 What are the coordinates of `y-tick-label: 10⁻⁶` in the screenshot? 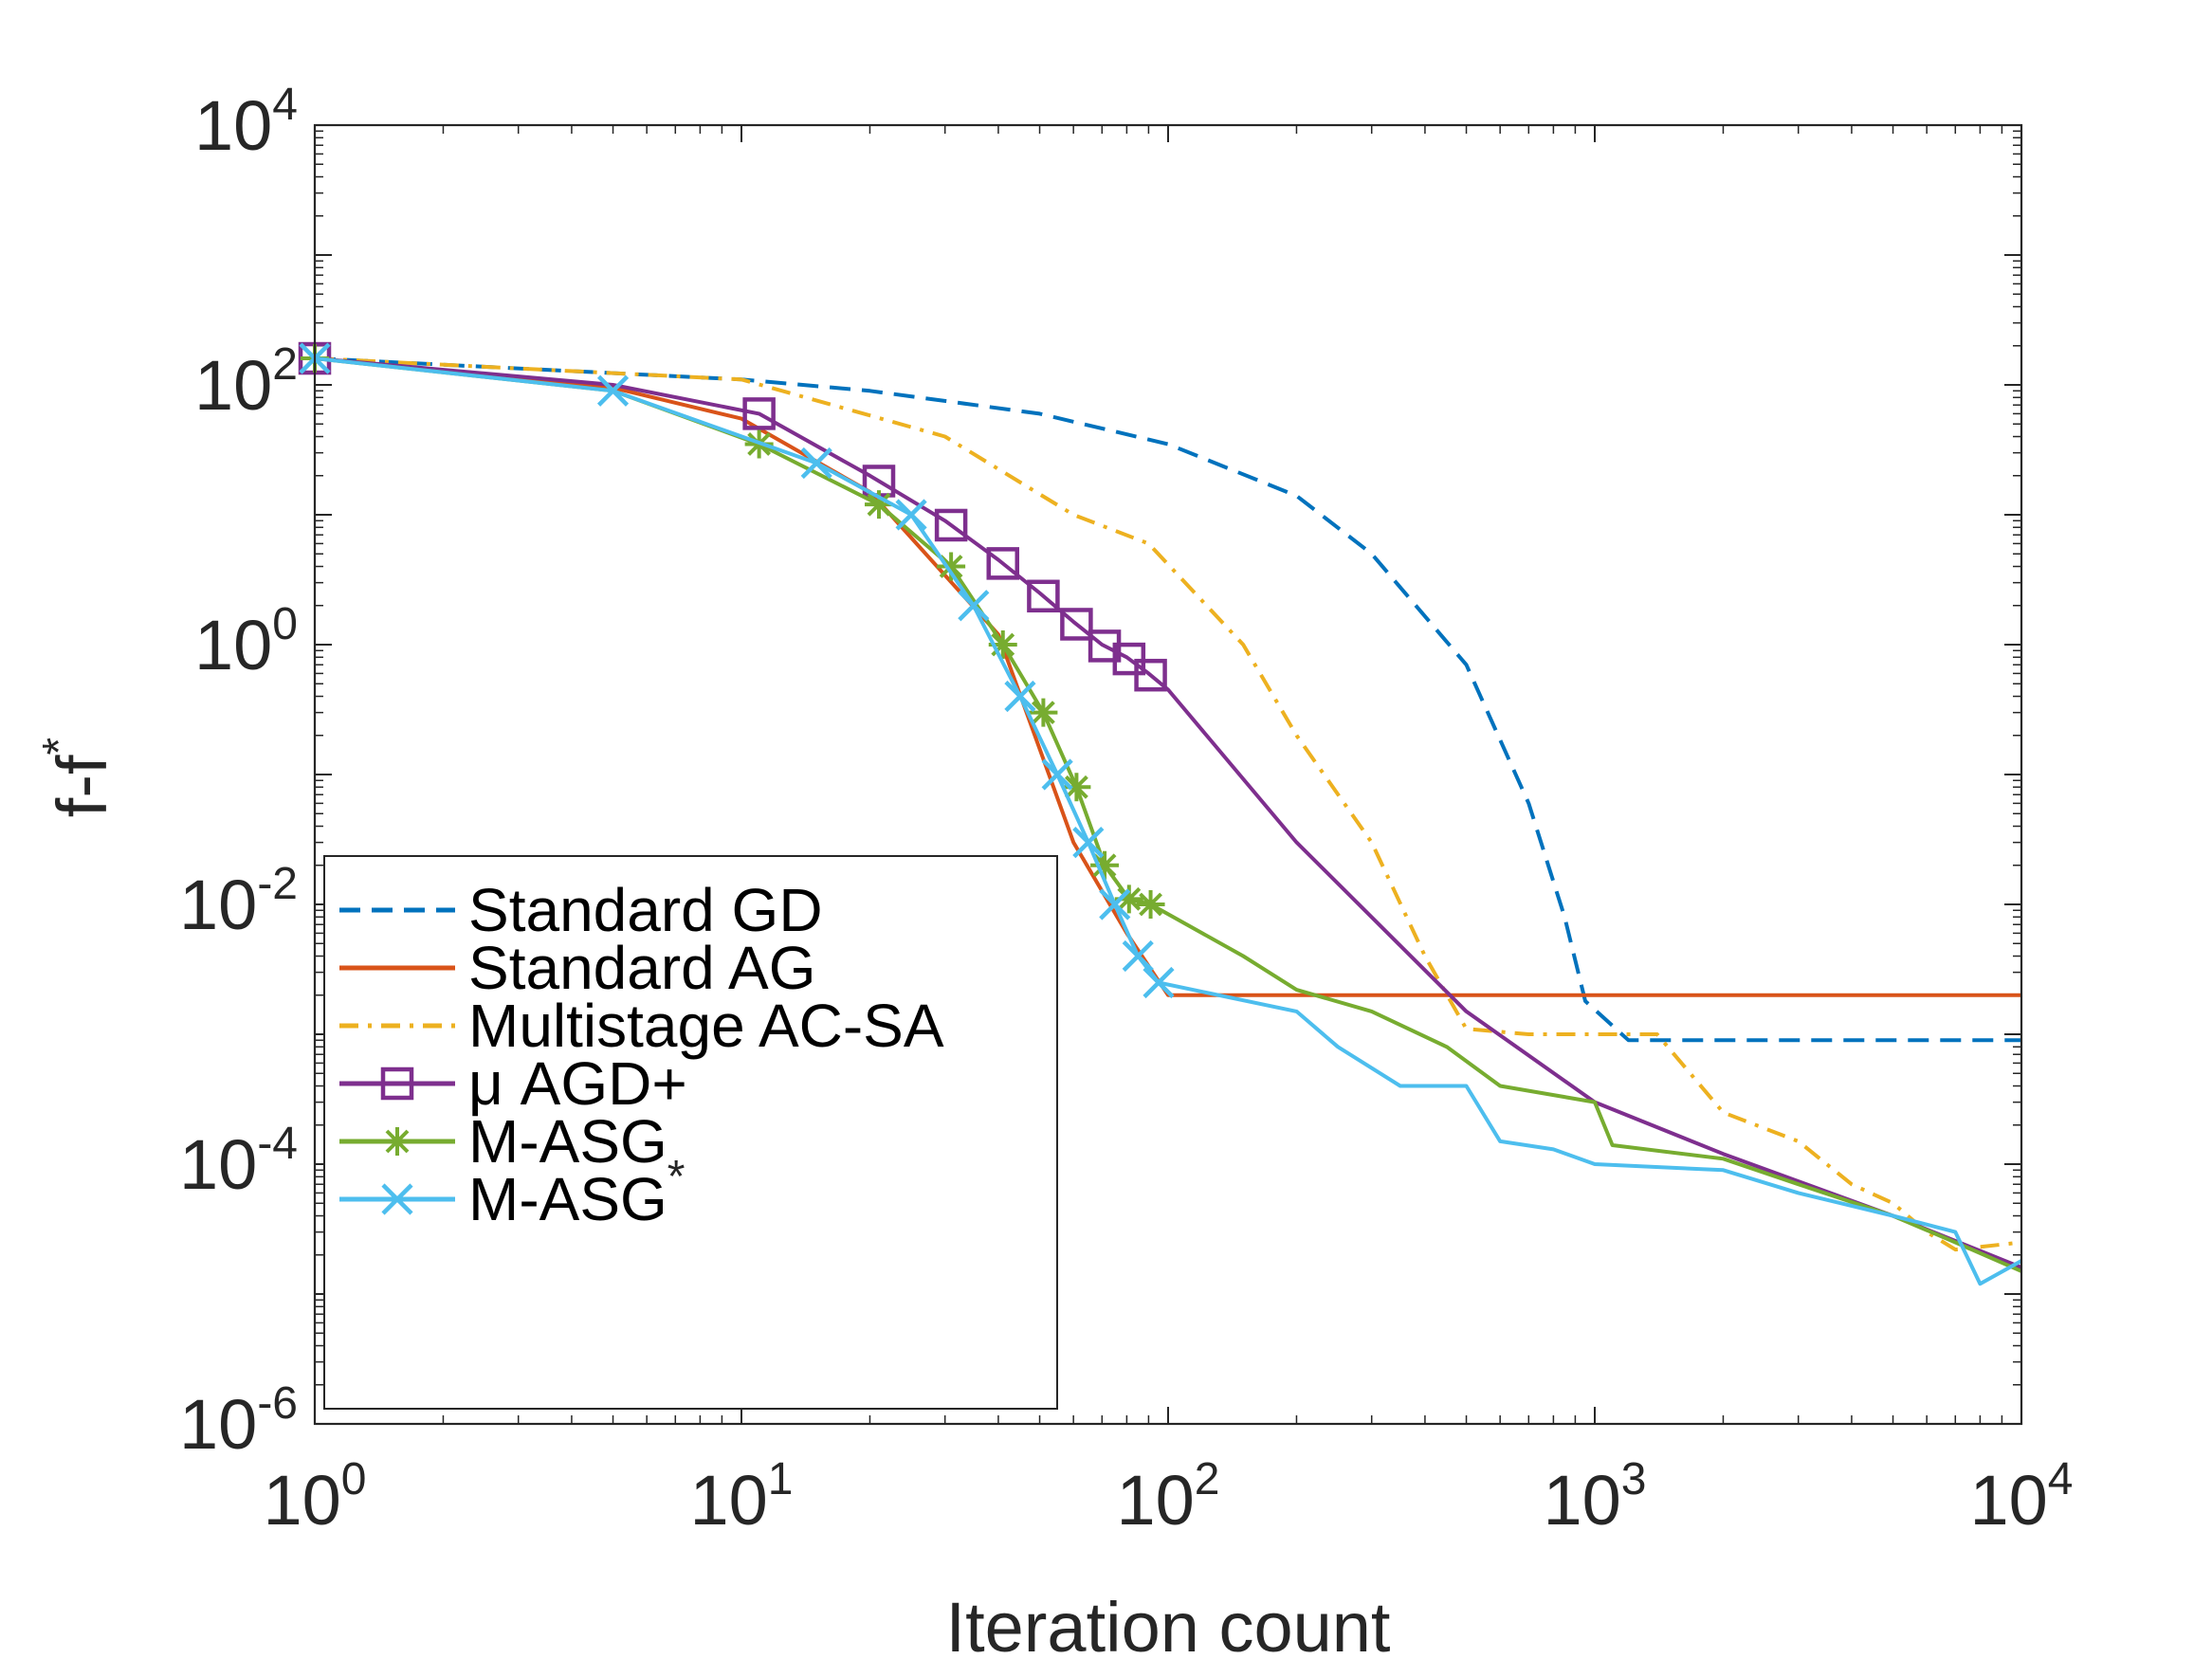 It's located at (238, 1421).